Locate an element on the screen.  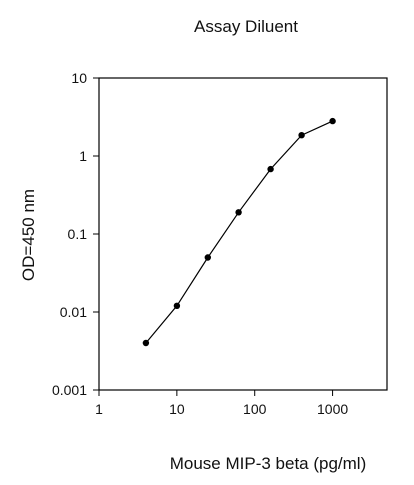
x-tick-label: 1 is located at coordinates (99, 409).